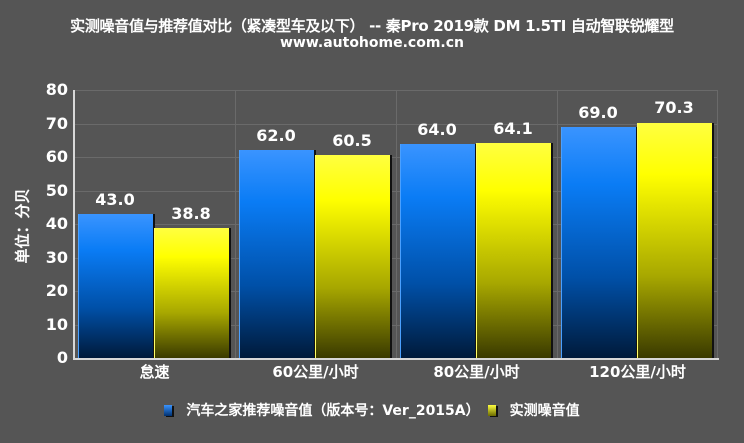 Image resolution: width=744 pixels, height=443 pixels. Describe the element at coordinates (352, 141) in the screenshot. I see `bar-value-label: 60.5` at that location.